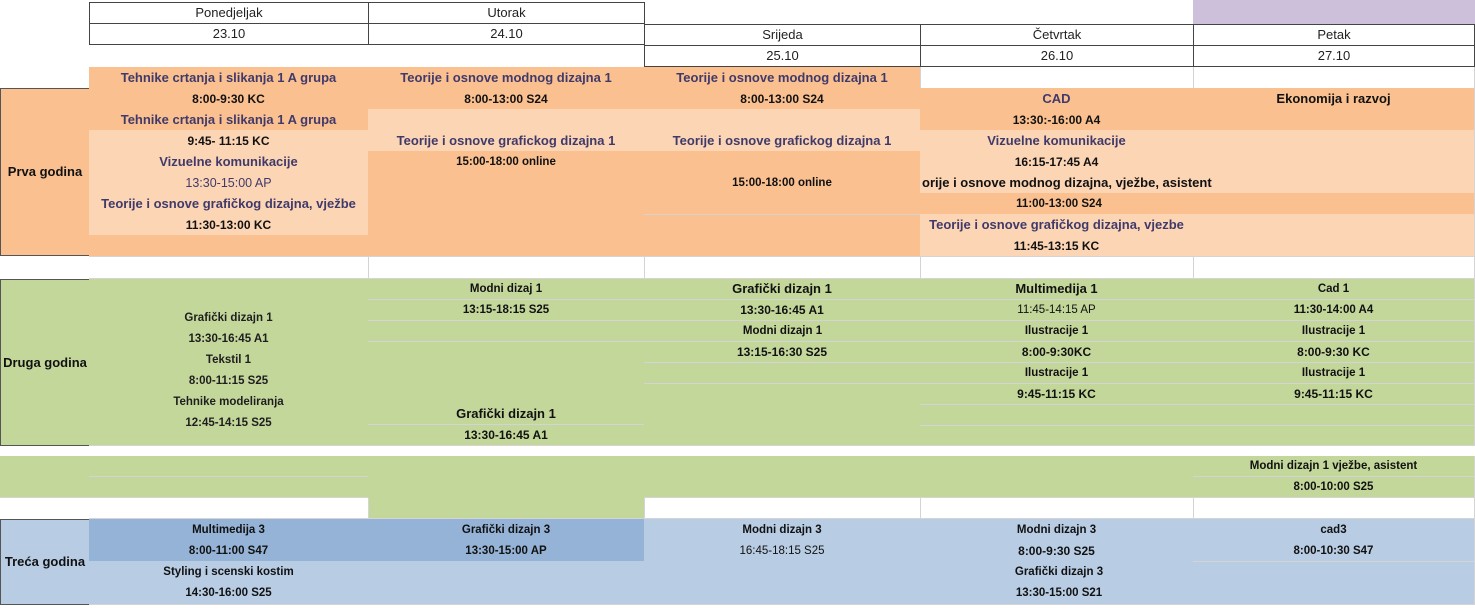  I want to click on y3-tue-empty, so click(506, 583).